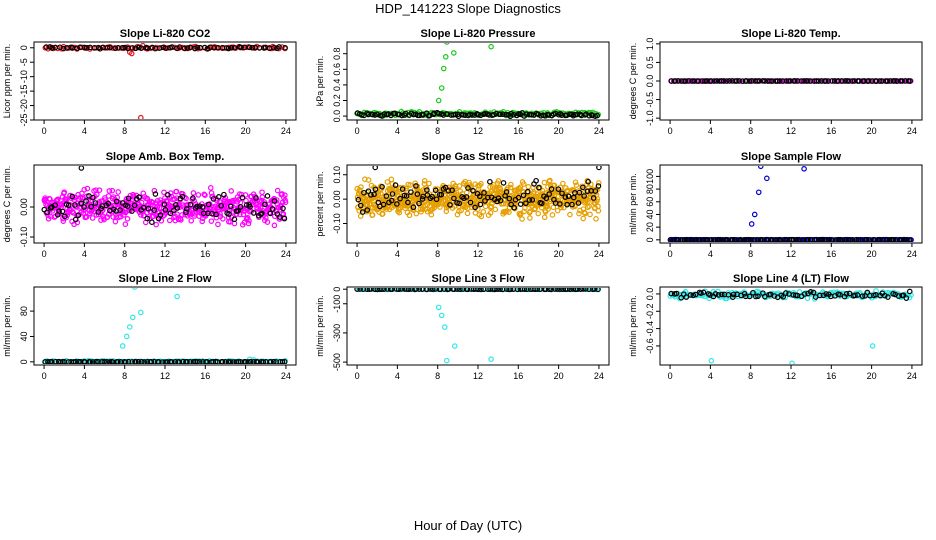  What do you see at coordinates (7, 204) in the screenshot?
I see `y-axis-label: degrees C per min.` at bounding box center [7, 204].